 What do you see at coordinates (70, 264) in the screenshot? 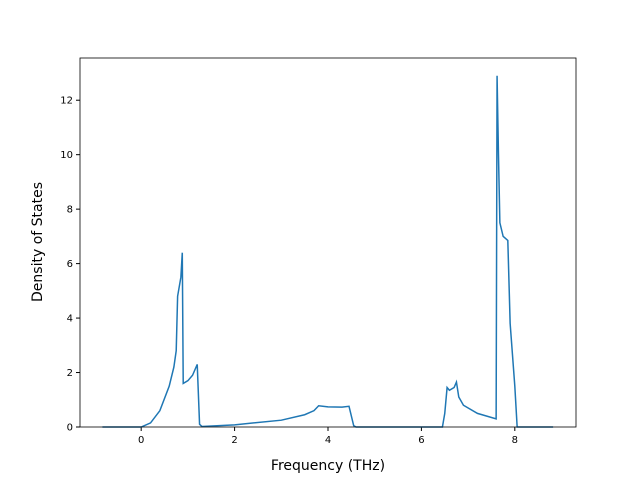
I see `y-tick-label: 6` at bounding box center [70, 264].